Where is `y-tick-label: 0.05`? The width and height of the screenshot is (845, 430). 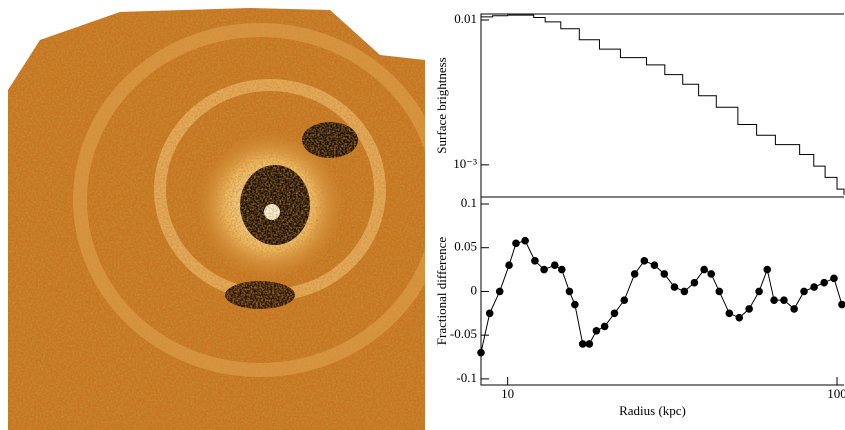
y-tick-label: 0.05 is located at coordinates (465, 246).